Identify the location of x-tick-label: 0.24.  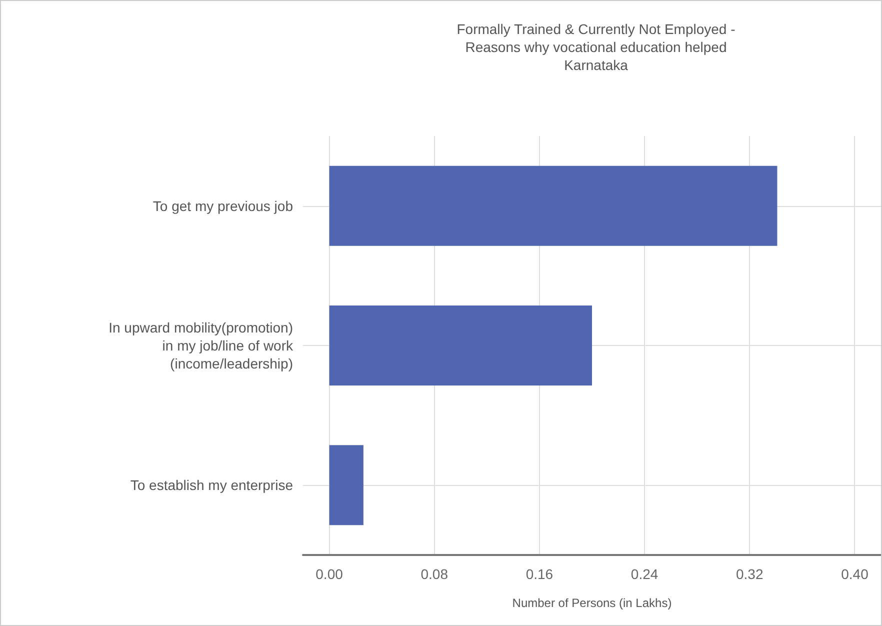
(644, 574).